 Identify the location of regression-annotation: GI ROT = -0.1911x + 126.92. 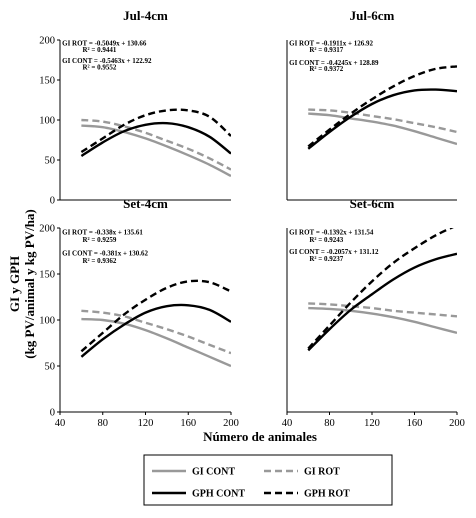
(331, 44).